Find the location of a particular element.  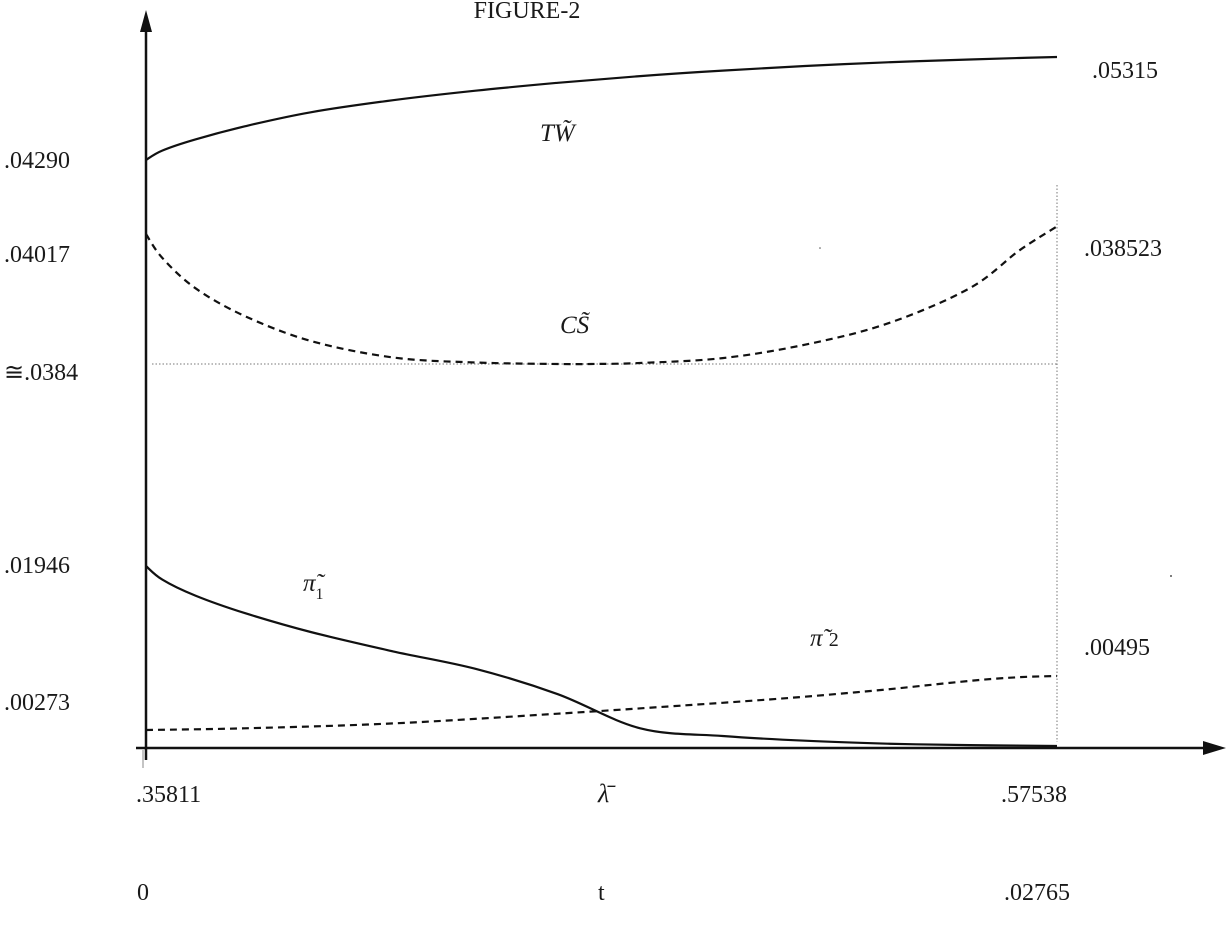

pi1-curve is located at coordinates (601, 656).